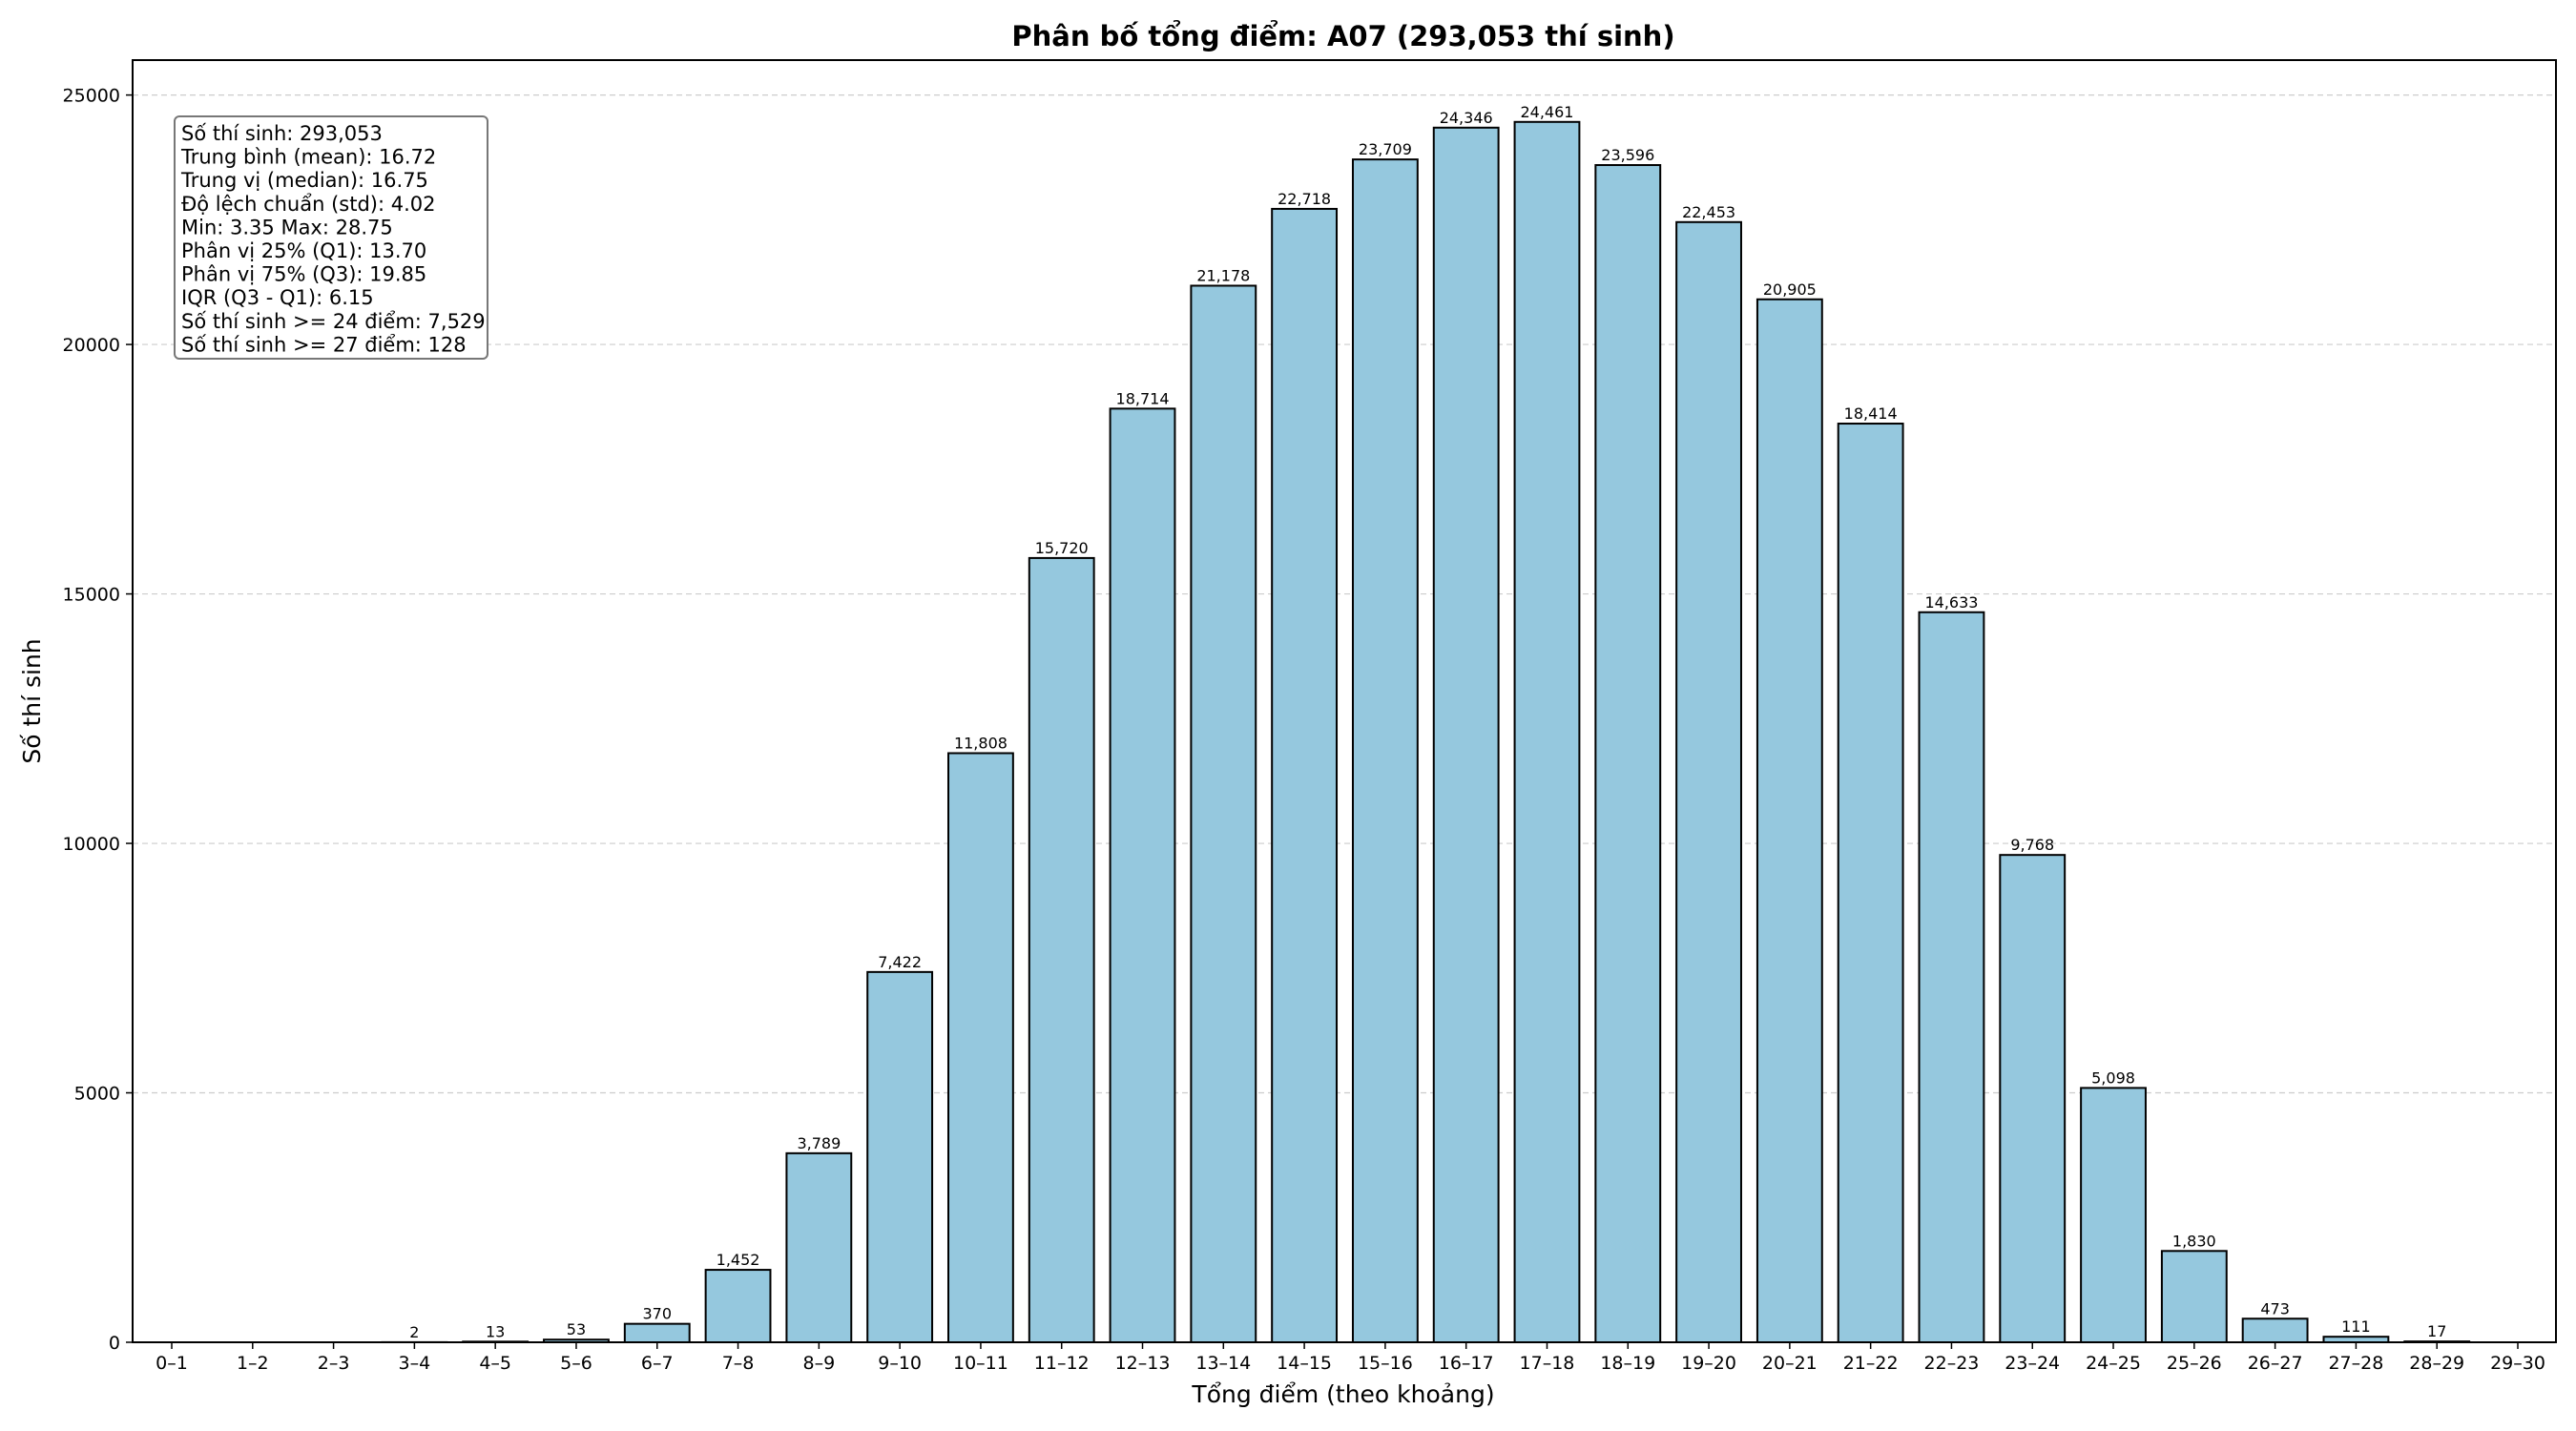 This screenshot has height=1431, width=2576. What do you see at coordinates (576, 1329) in the screenshot?
I see `bar-value-label: 53` at bounding box center [576, 1329].